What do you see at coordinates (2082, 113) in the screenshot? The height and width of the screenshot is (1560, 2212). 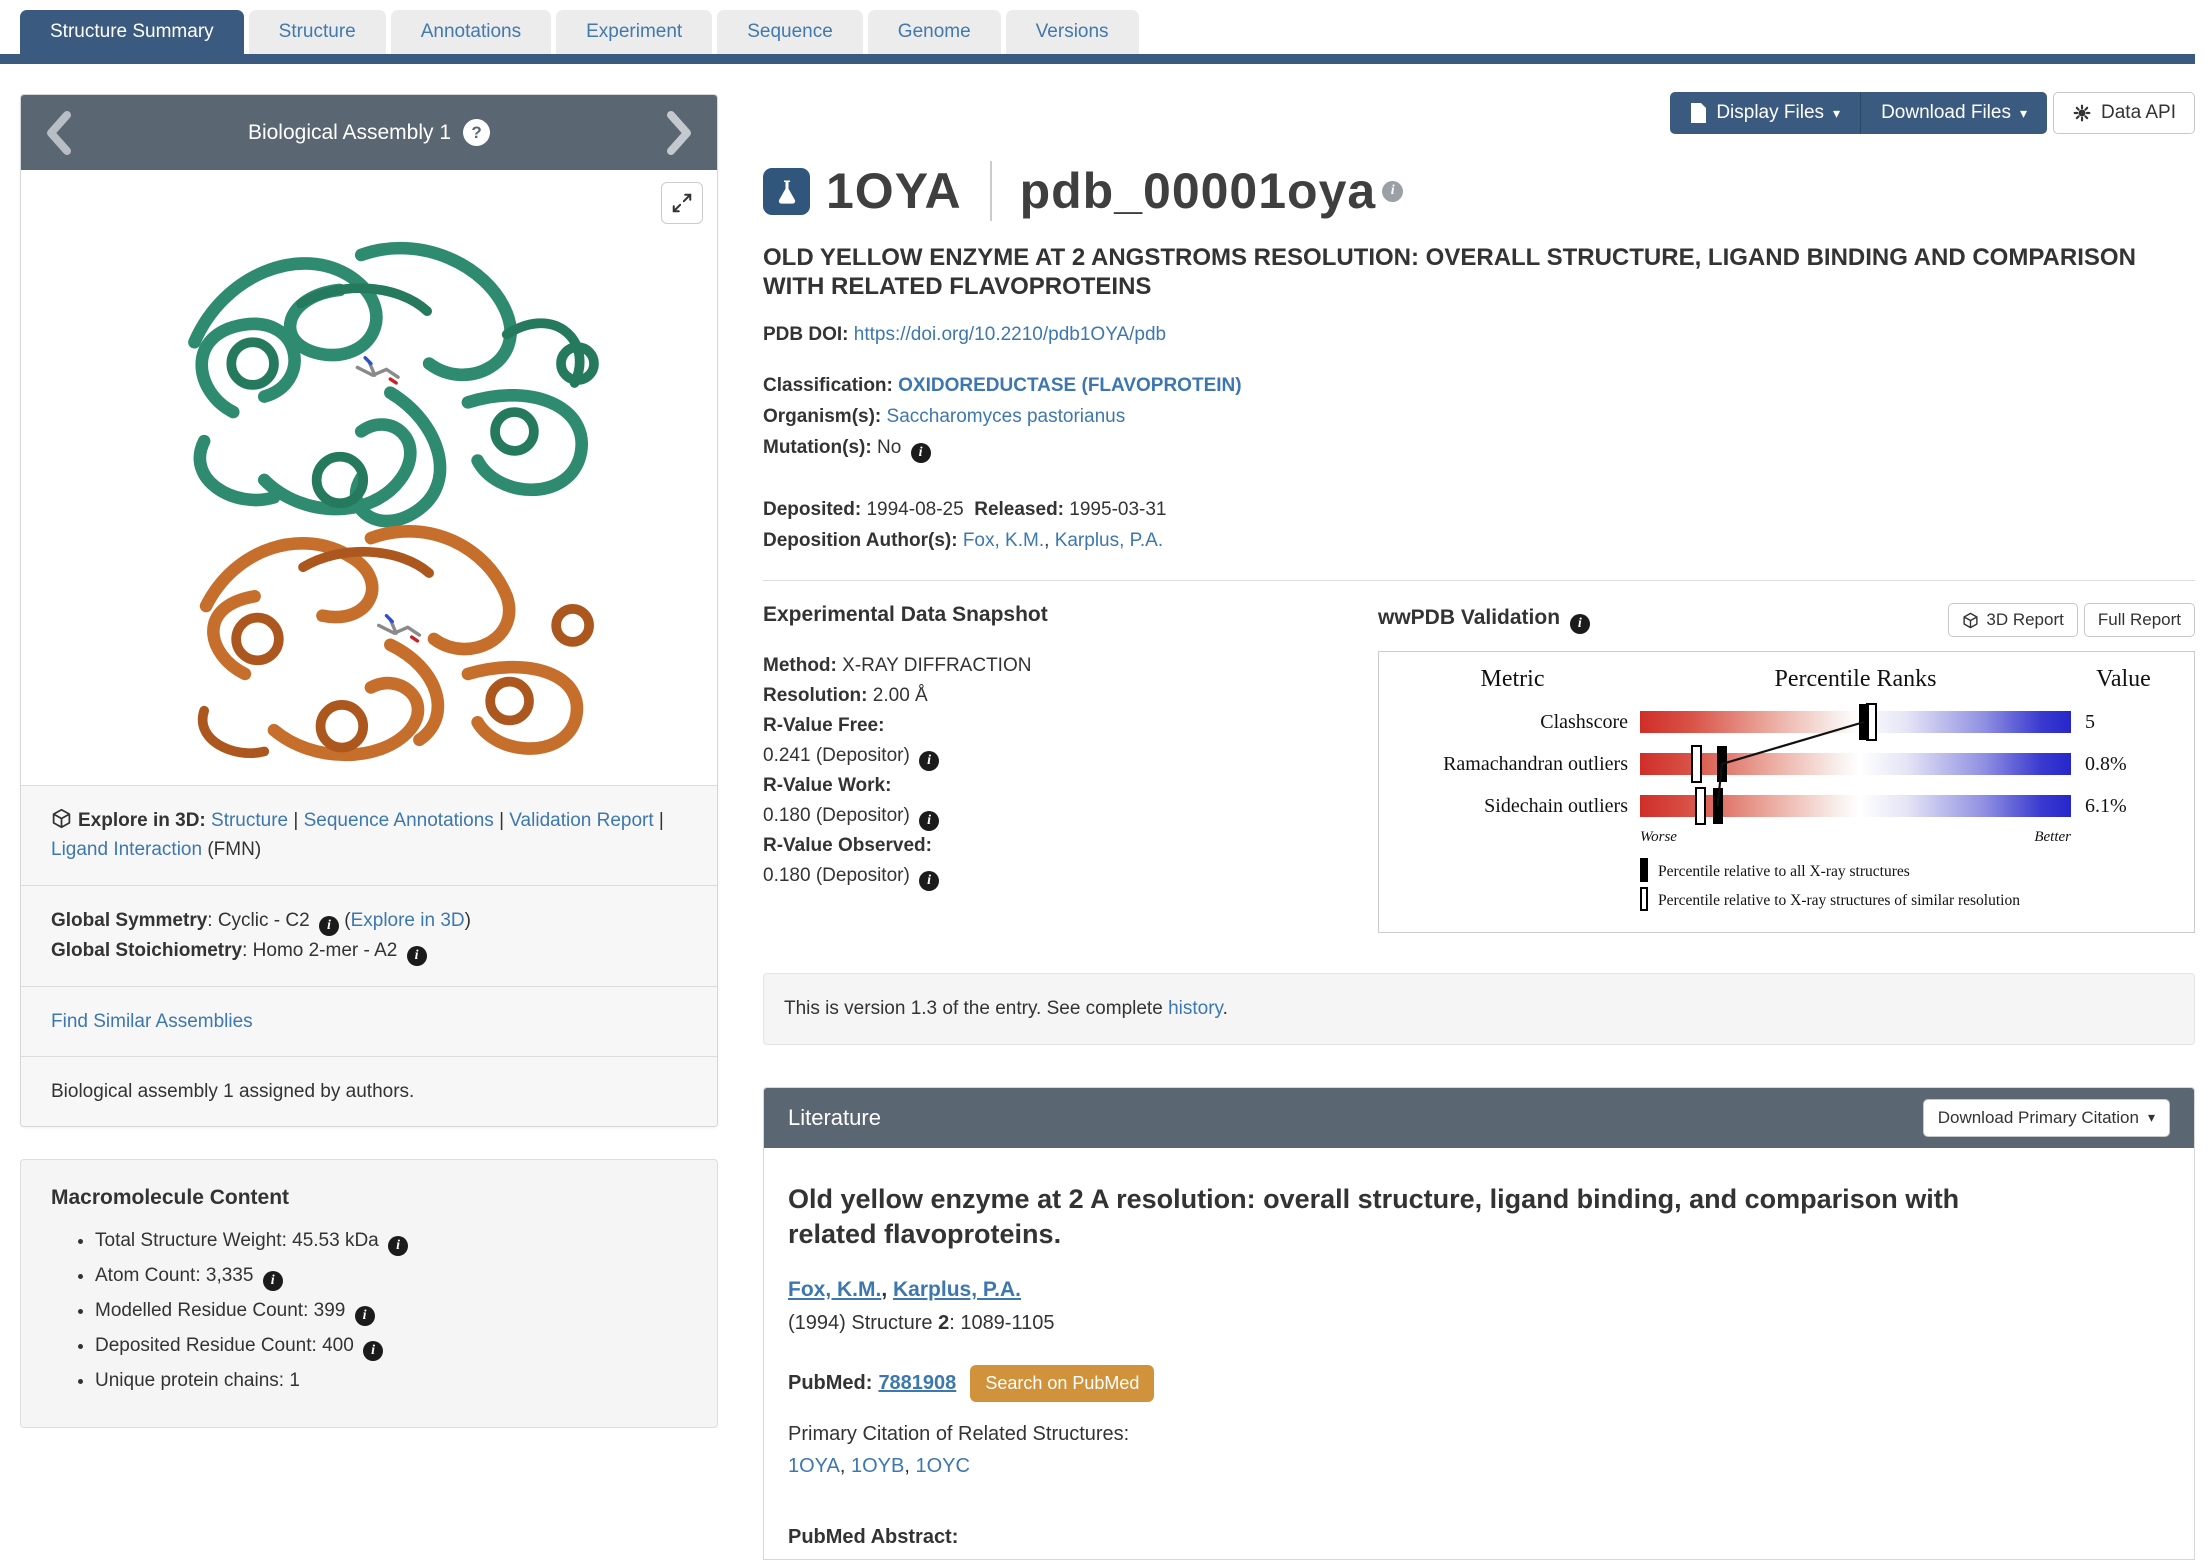 I see `gear-icon` at bounding box center [2082, 113].